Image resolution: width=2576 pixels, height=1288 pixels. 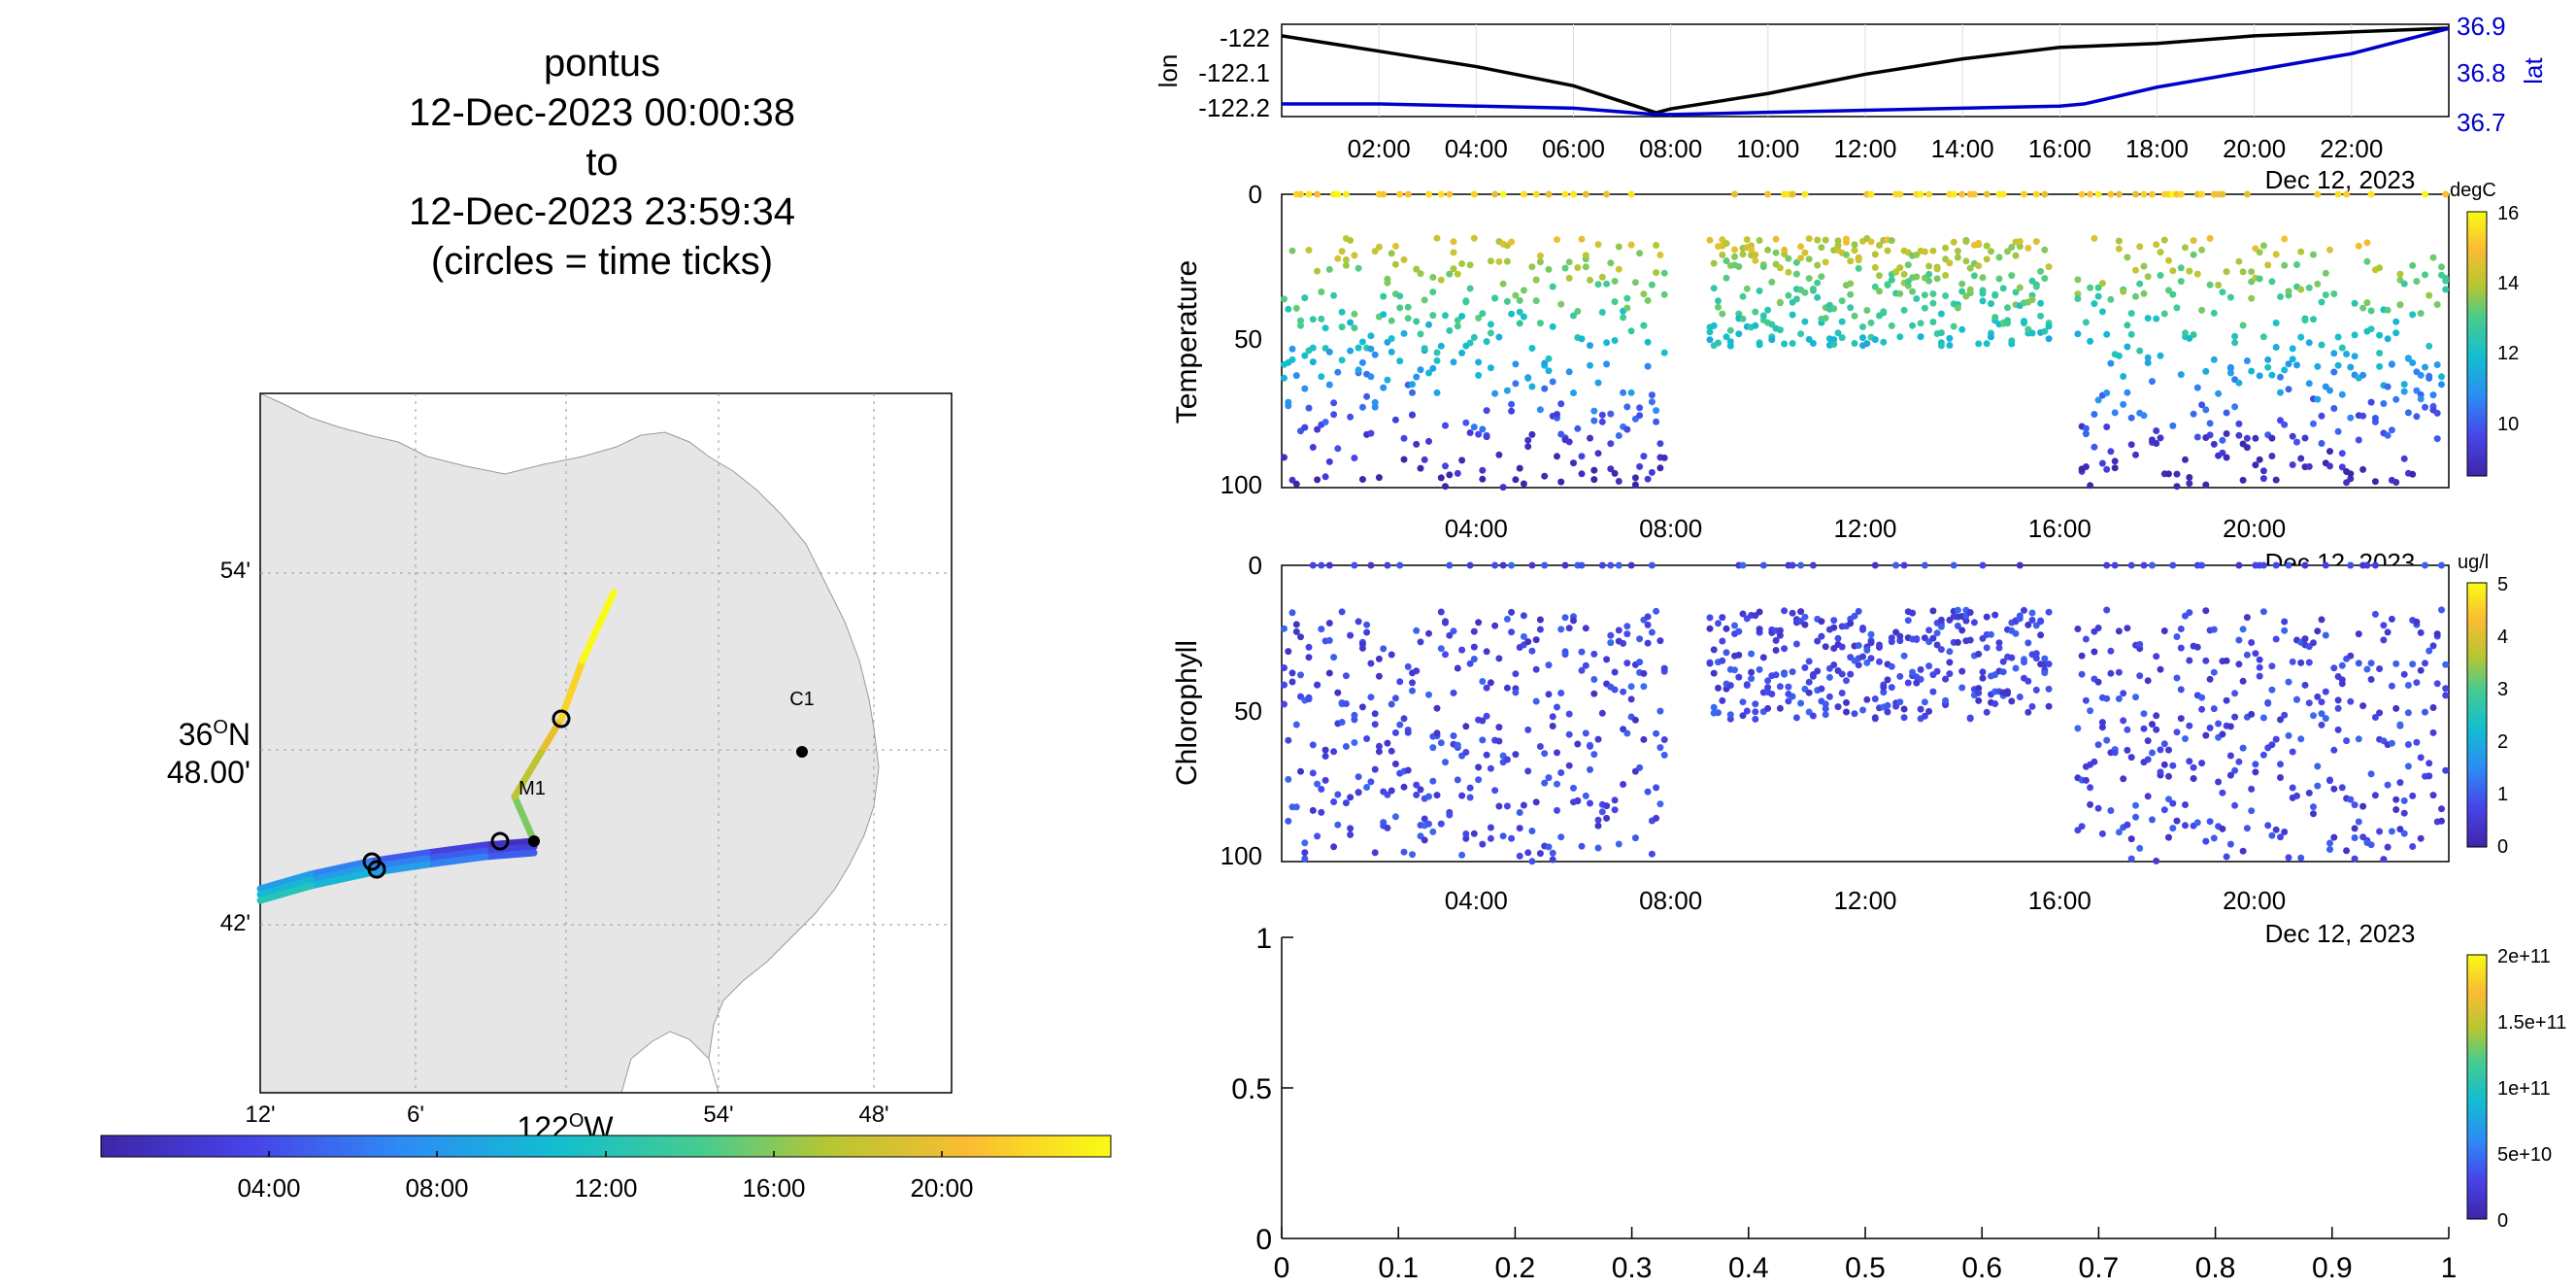 I want to click on time-tick-circle, so click(x=377, y=869).